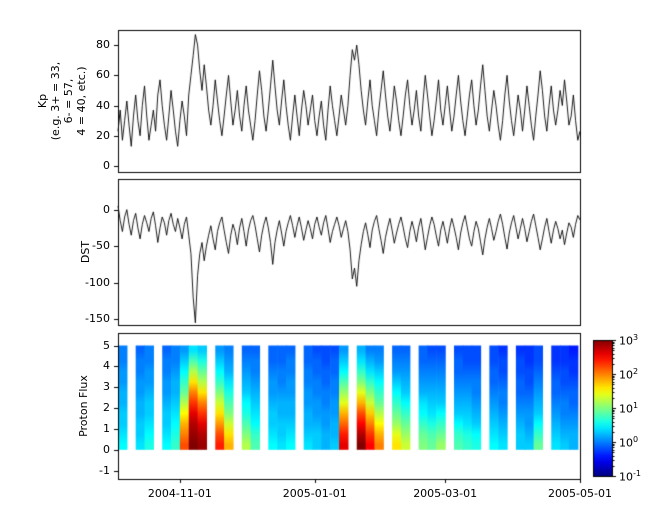 Image resolution: width=665 pixels, height=523 pixels. What do you see at coordinates (103, 45) in the screenshot?
I see `y-tick-label: 80` at bounding box center [103, 45].